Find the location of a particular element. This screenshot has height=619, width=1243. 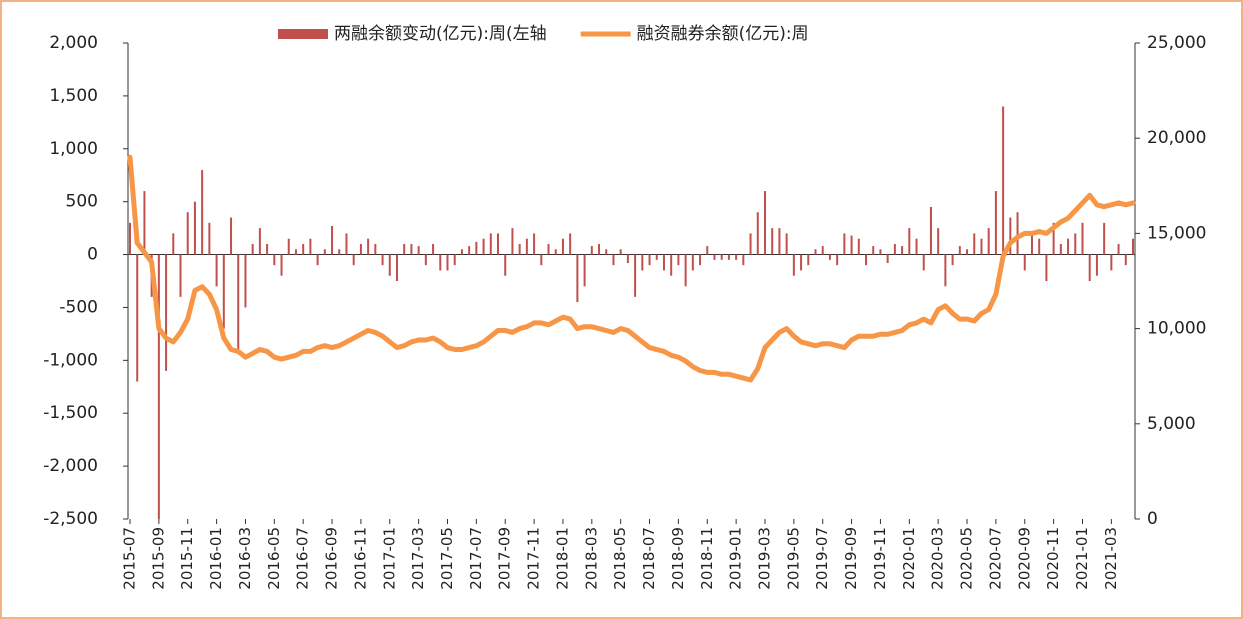

legend-label: 两融余额变动(亿元):周(左轴 is located at coordinates (440, 34).